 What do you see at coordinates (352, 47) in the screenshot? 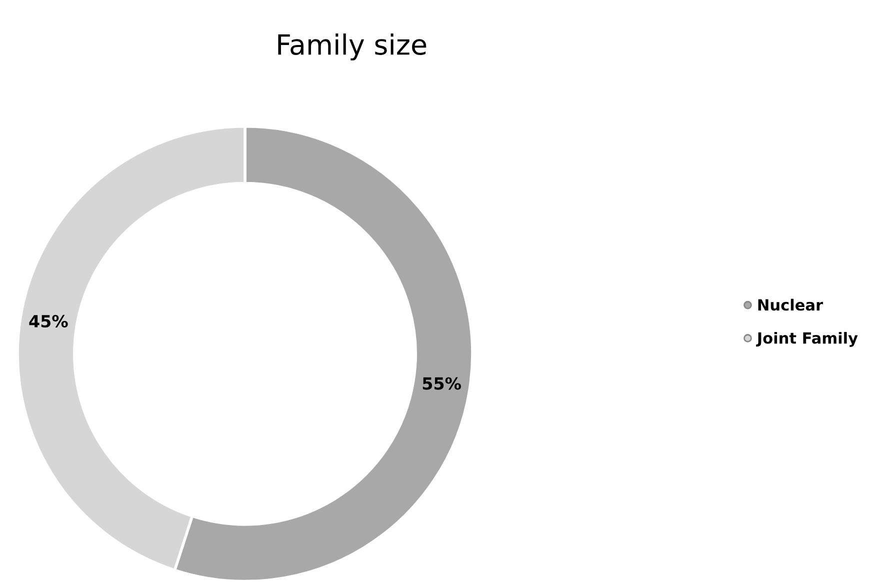
I see `chart-title: Family size` at bounding box center [352, 47].